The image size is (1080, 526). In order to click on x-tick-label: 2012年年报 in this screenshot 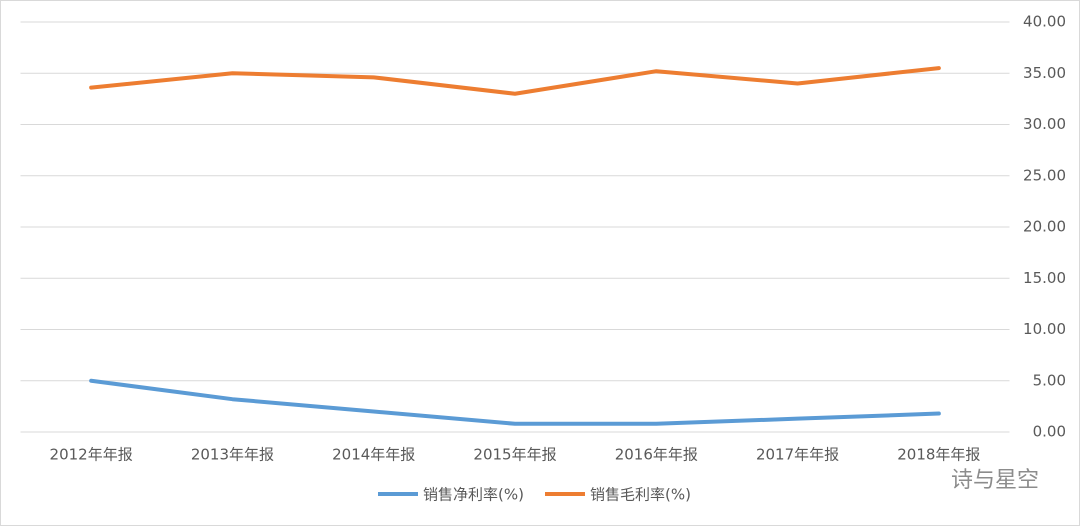, I will do `click(91, 455)`.